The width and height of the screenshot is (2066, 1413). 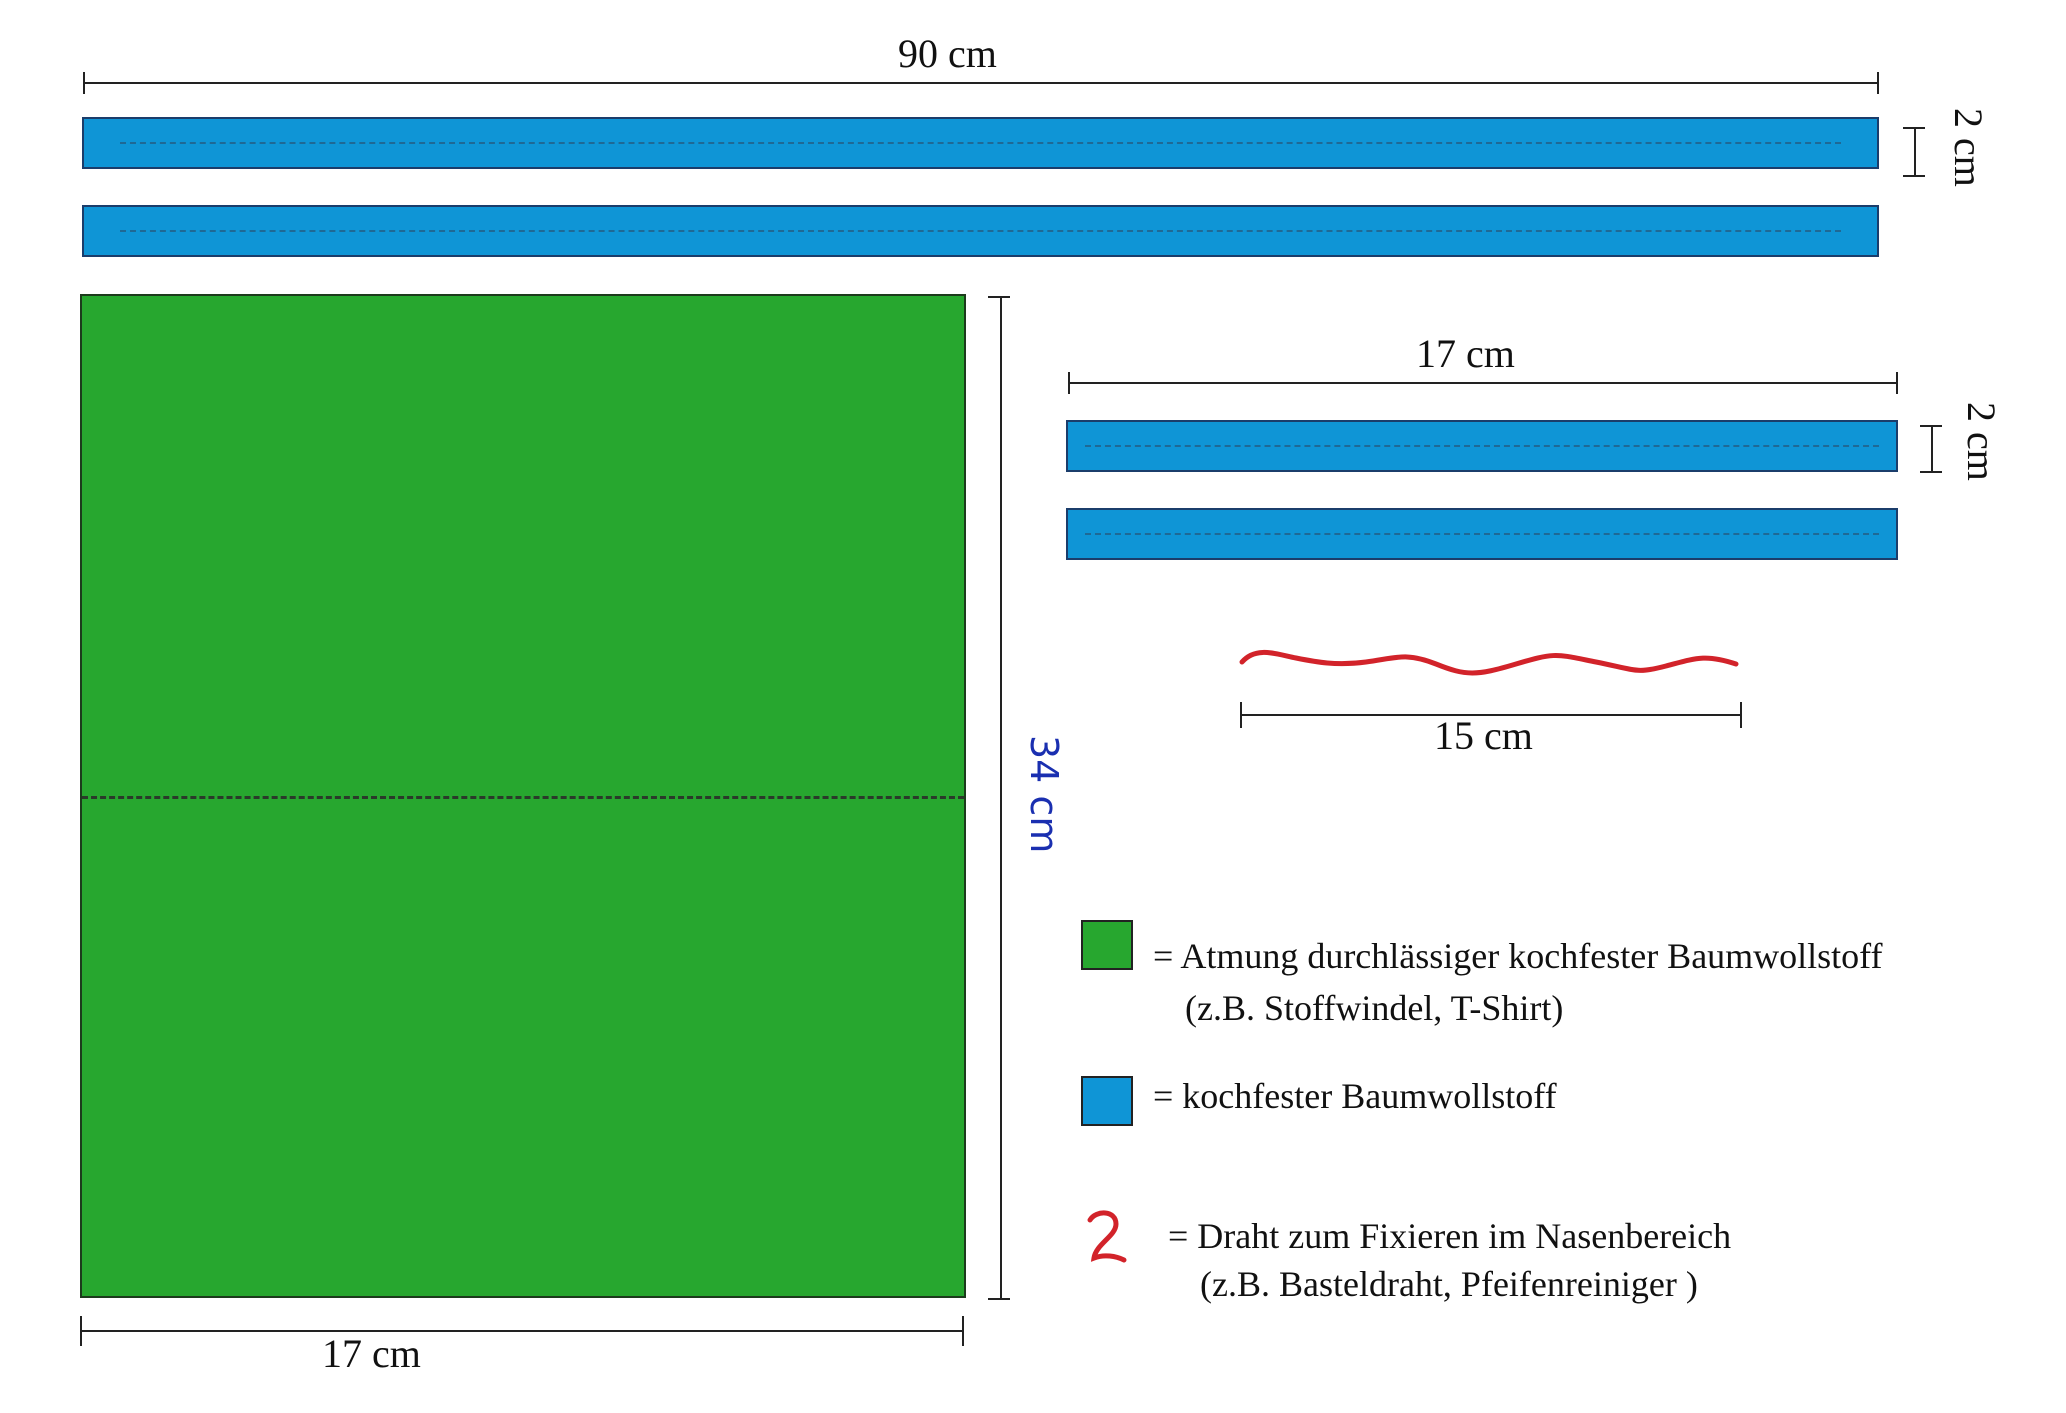 I want to click on short-strip-dimension-line, so click(x=1483, y=383).